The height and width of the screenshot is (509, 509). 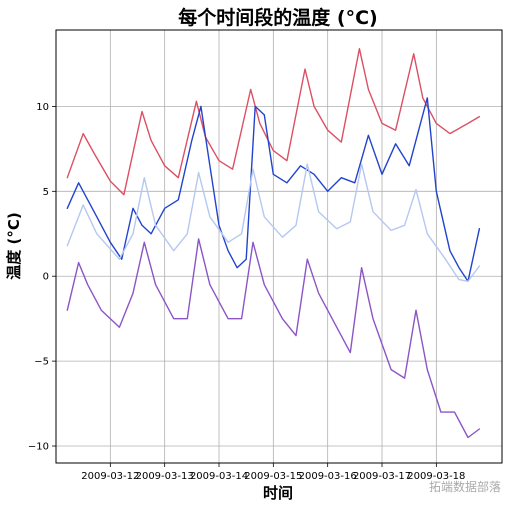 What do you see at coordinates (278, 493) in the screenshot?
I see `x-axis-label: 时间` at bounding box center [278, 493].